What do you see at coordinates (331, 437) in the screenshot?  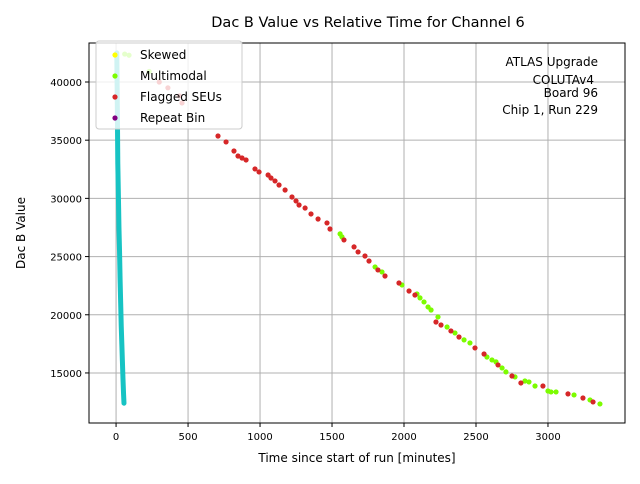 I see `x-tick-label: 1500` at bounding box center [331, 437].